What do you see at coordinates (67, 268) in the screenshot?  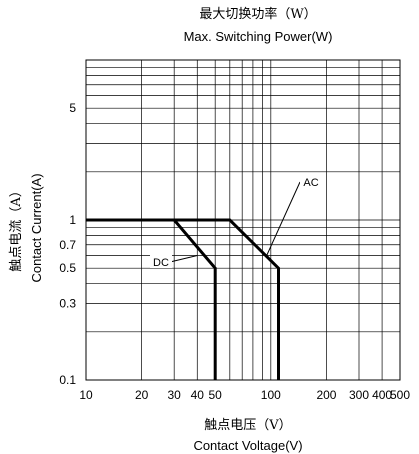 I see `y-tick-label: 0.5` at bounding box center [67, 268].